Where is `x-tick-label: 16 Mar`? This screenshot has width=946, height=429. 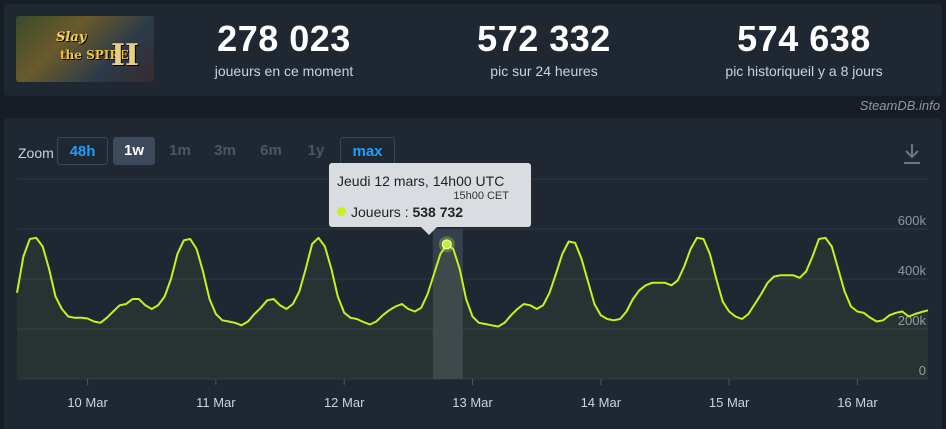 x-tick-label: 16 Mar is located at coordinates (857, 402).